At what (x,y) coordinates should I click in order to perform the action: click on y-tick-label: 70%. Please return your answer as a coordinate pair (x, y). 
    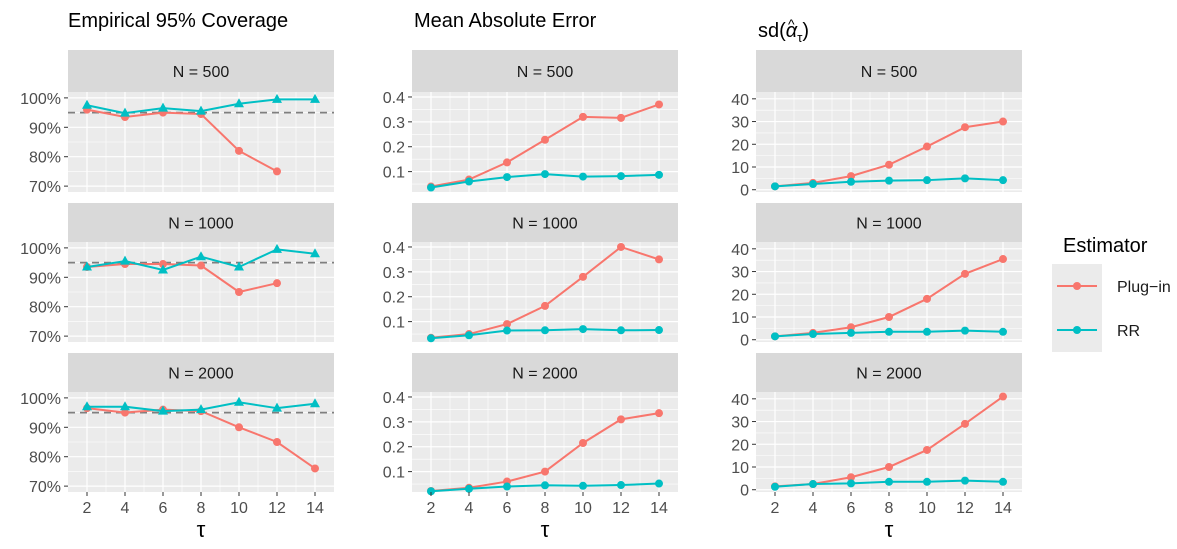
    Looking at the image, I should click on (45, 187).